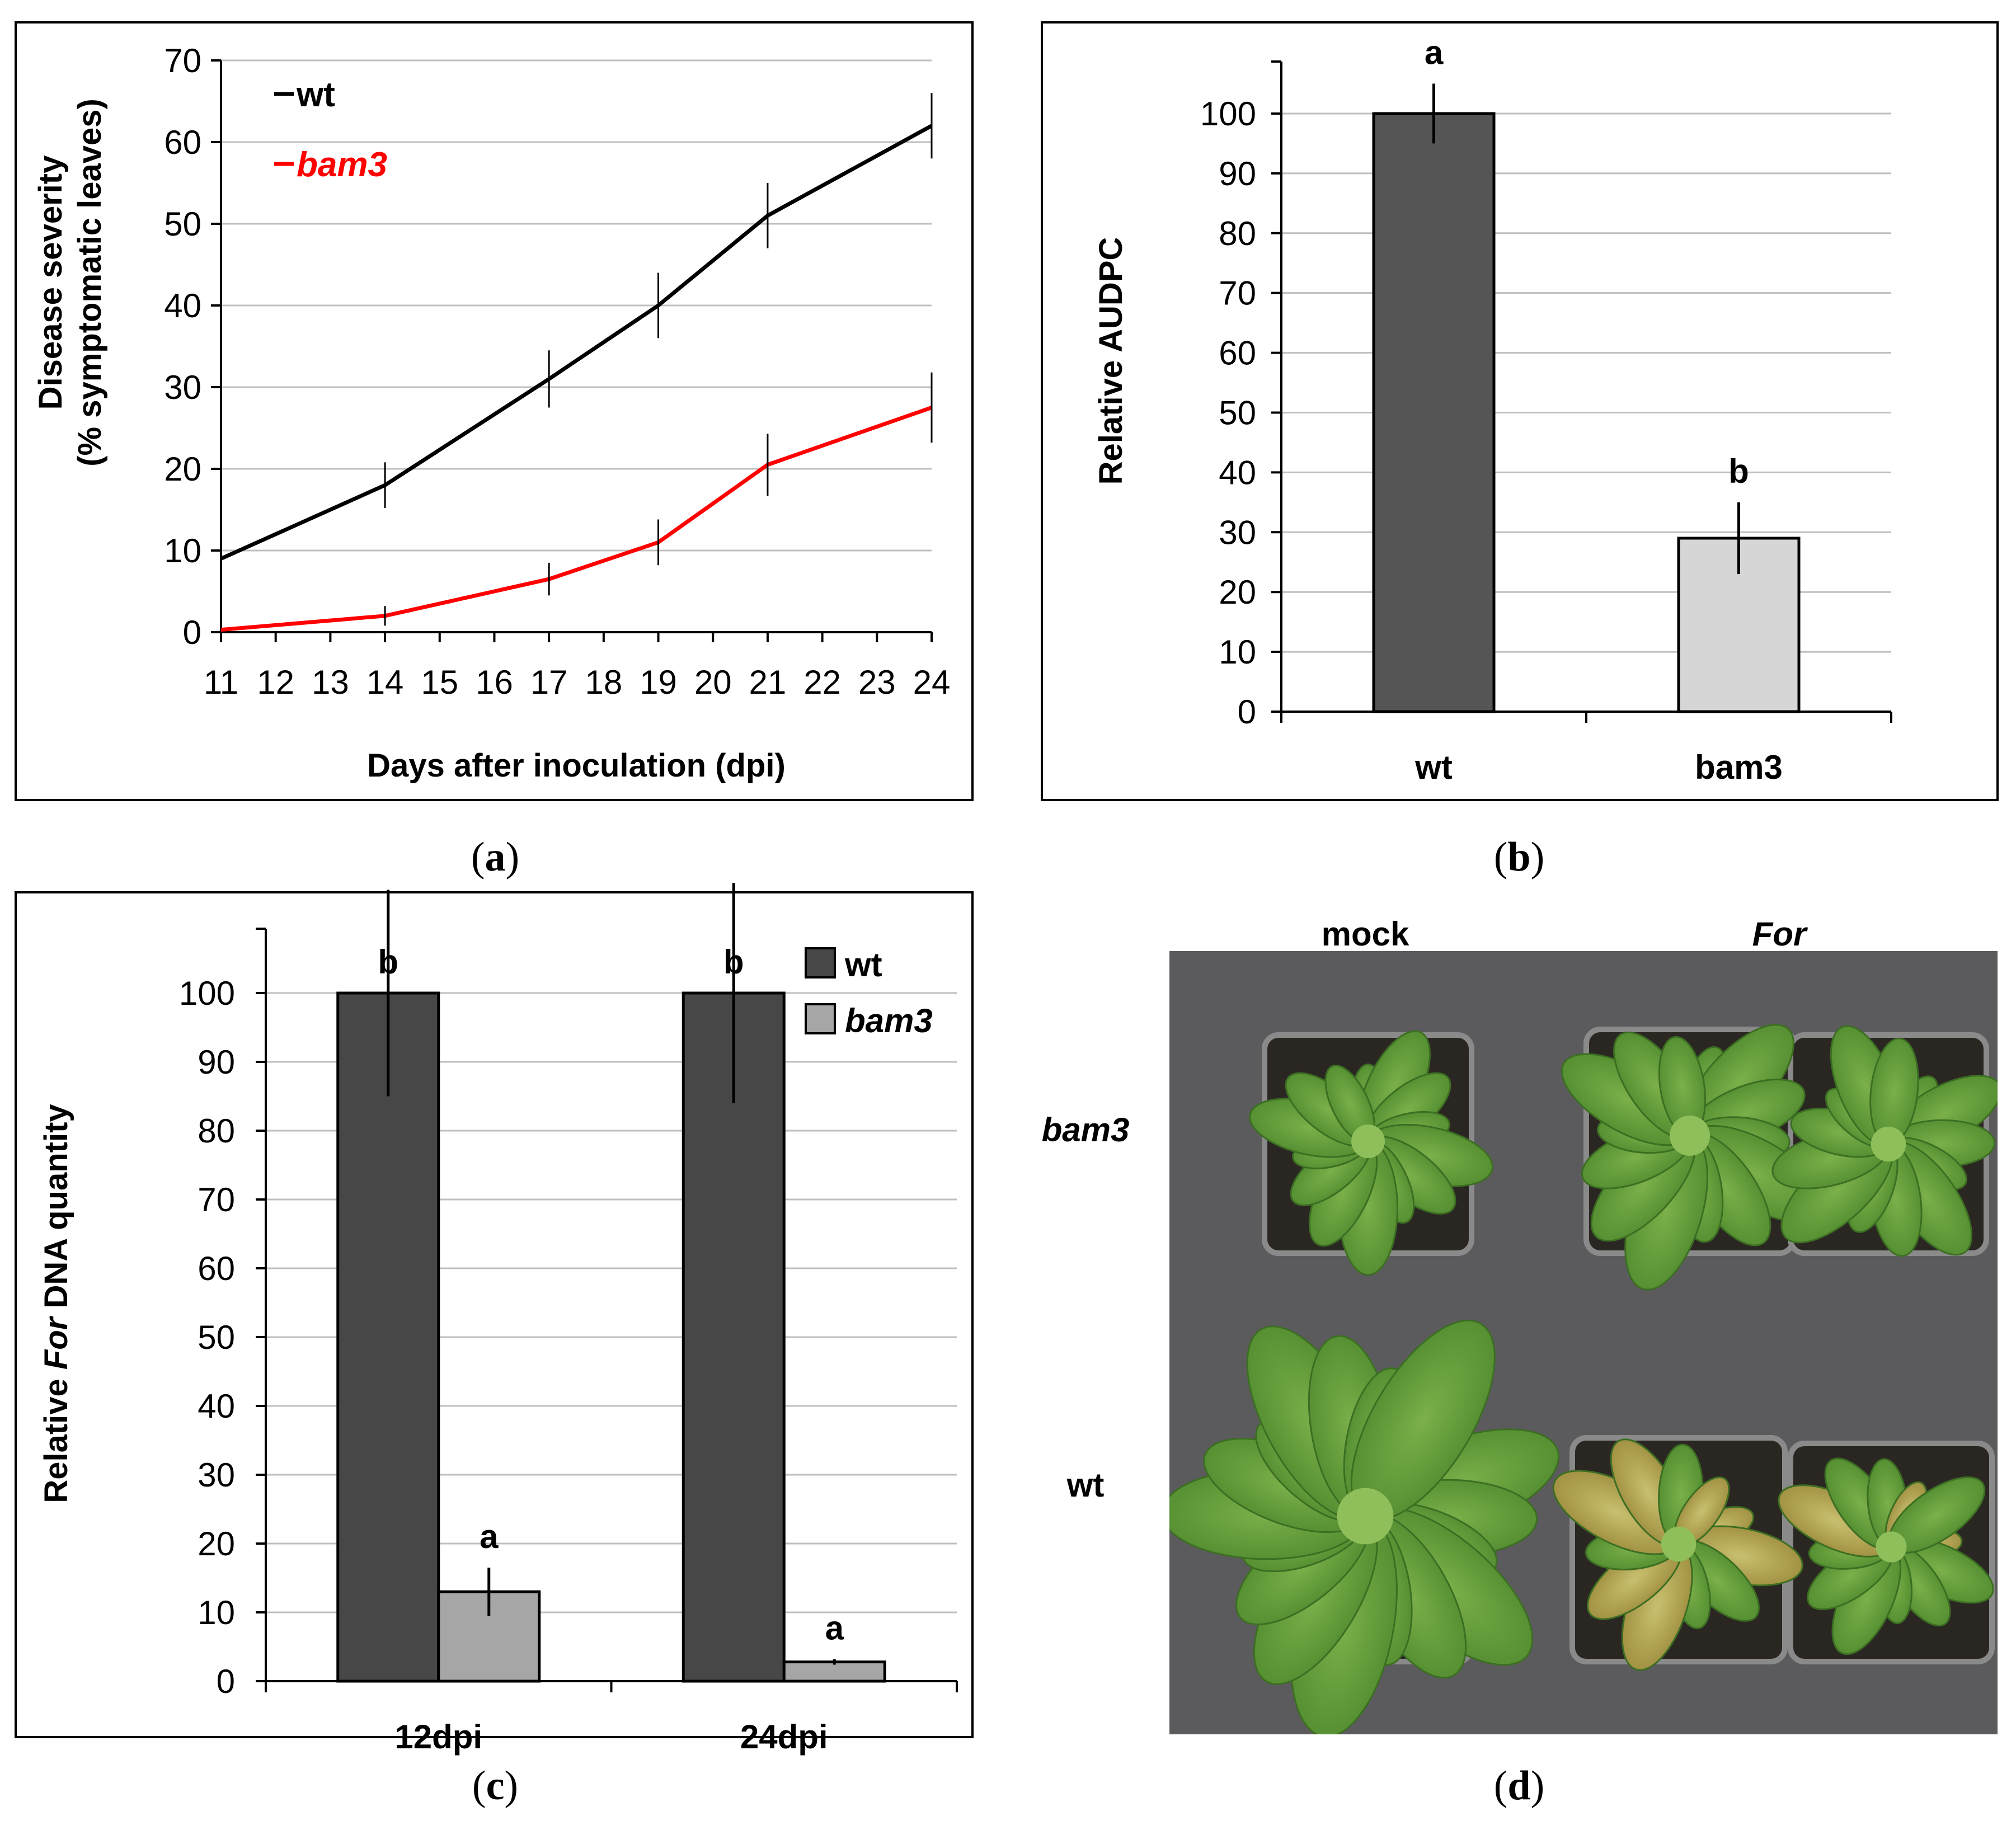 The width and height of the screenshot is (2016, 1830). I want to click on x-tick-label: 20, so click(713, 682).